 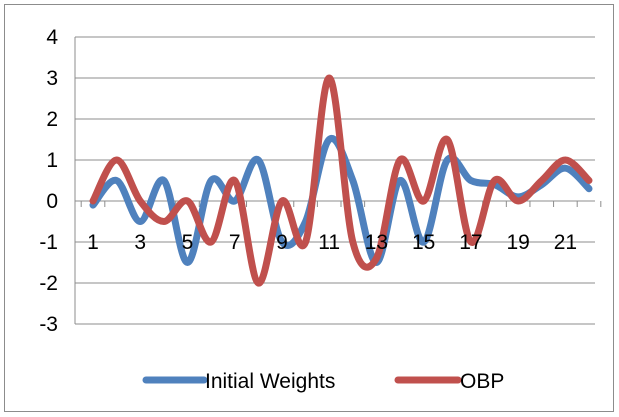 I want to click on legend-label: OBP, so click(x=482, y=381).